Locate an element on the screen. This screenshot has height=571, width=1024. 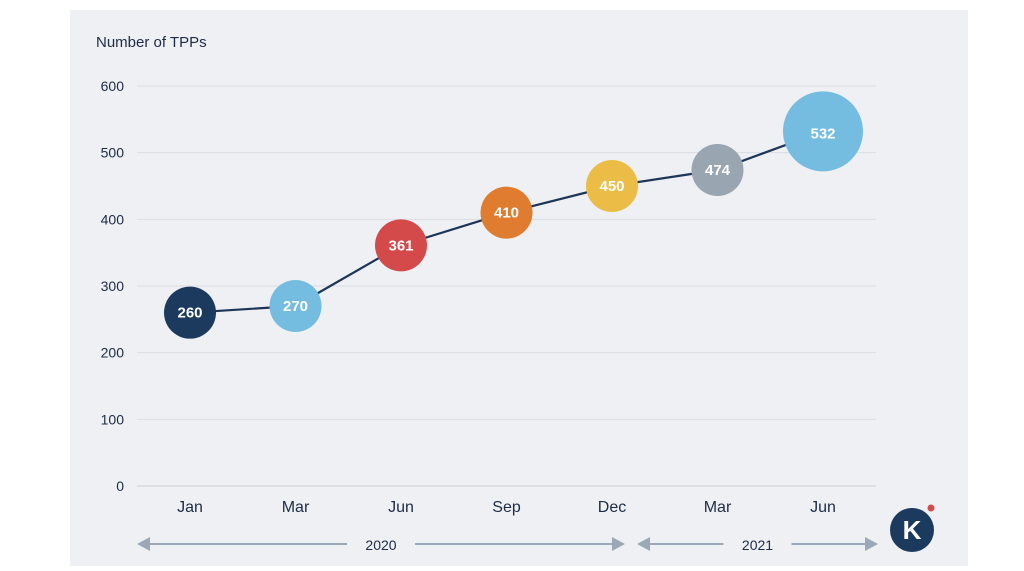
data-label: 270 is located at coordinates (295, 306).